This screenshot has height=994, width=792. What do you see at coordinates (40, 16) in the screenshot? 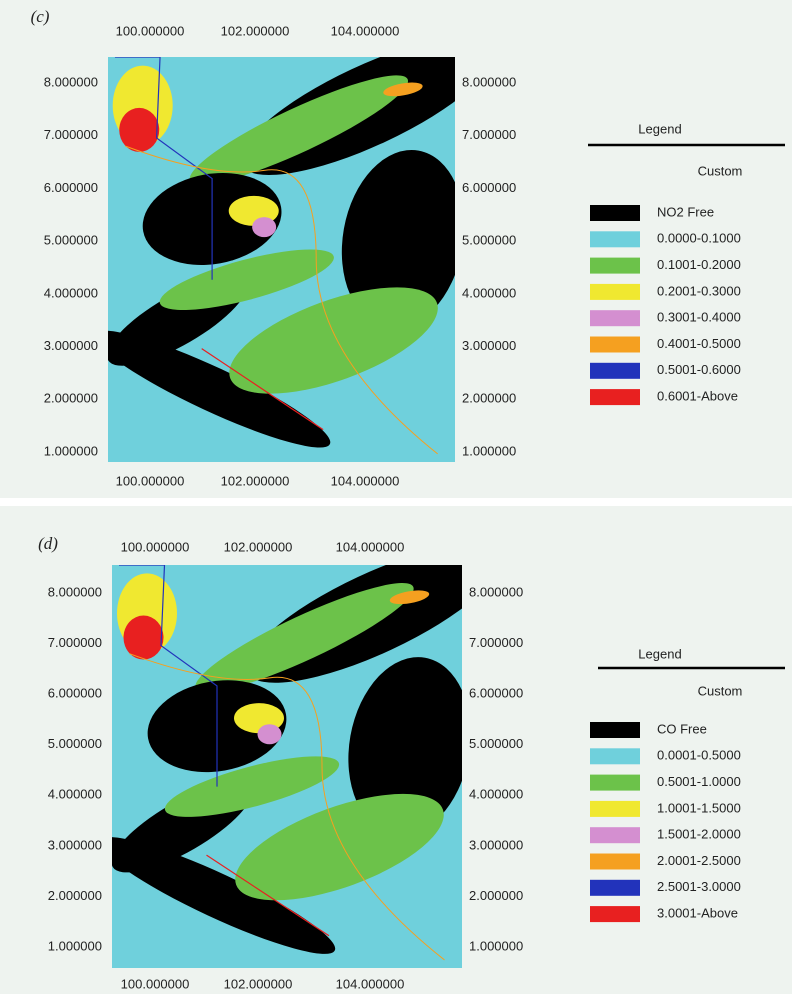
I see `panel-label: (c)` at bounding box center [40, 16].